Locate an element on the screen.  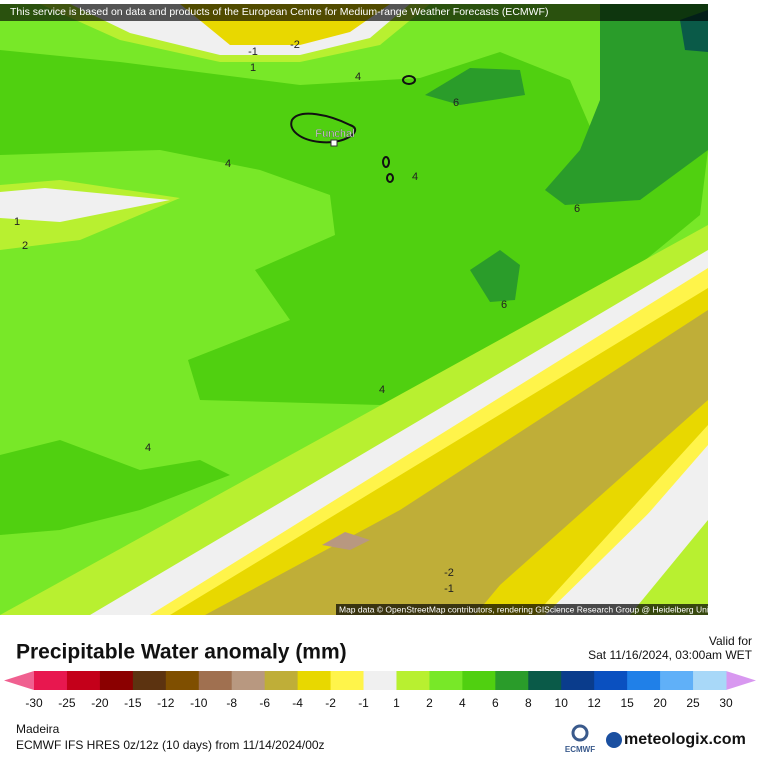
colorbar-tick-label: -20 is located at coordinates (100, 703).